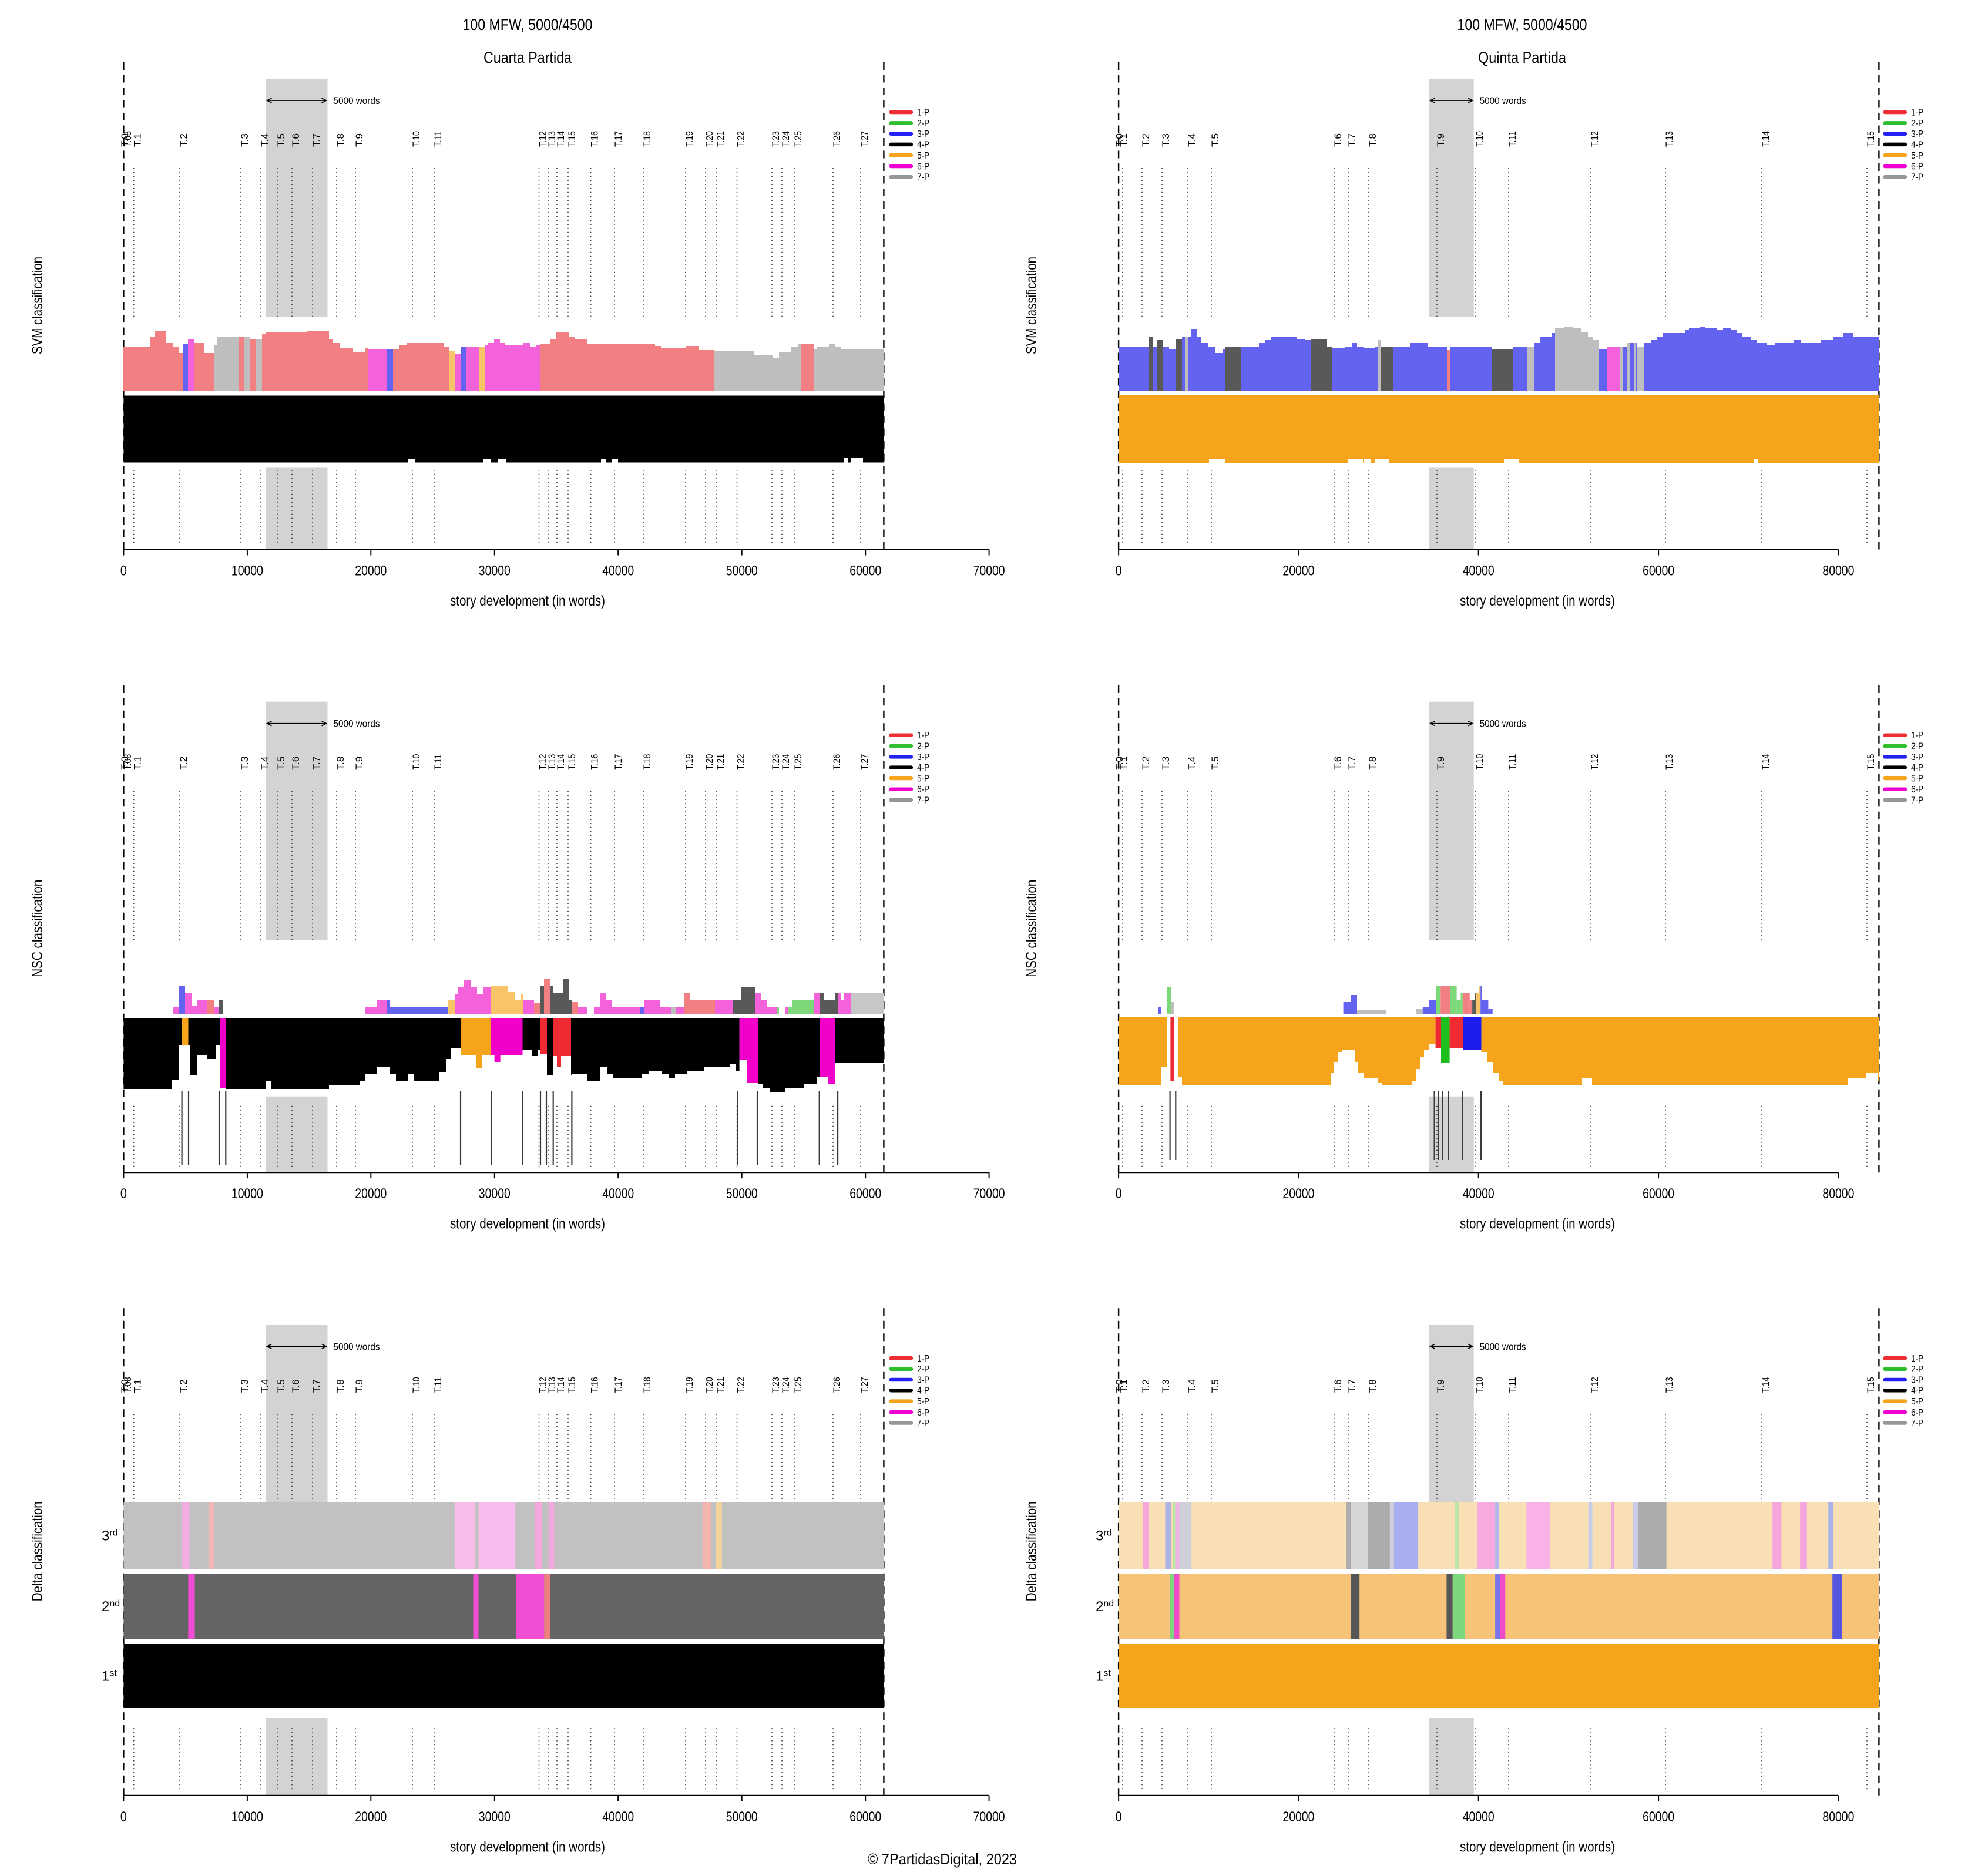 This screenshot has width=1988, height=1869. I want to click on svg-text: T.4, so click(1191, 140).